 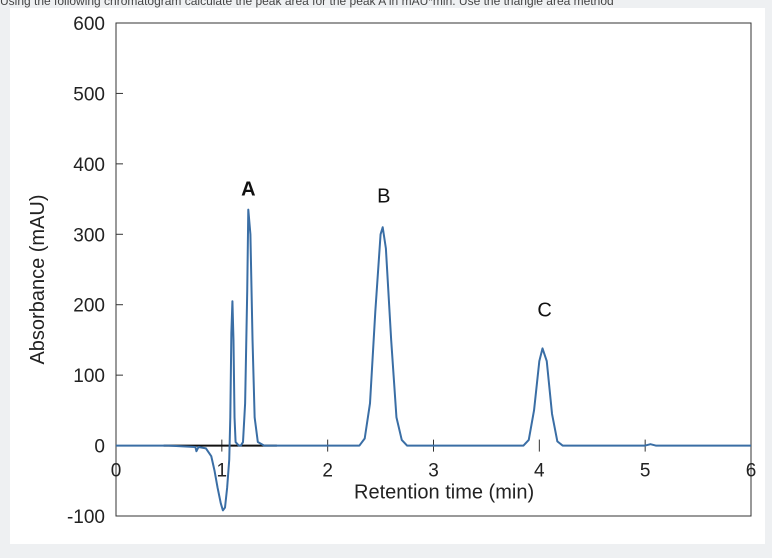 I want to click on y-tick-label: 0, so click(x=99, y=447).